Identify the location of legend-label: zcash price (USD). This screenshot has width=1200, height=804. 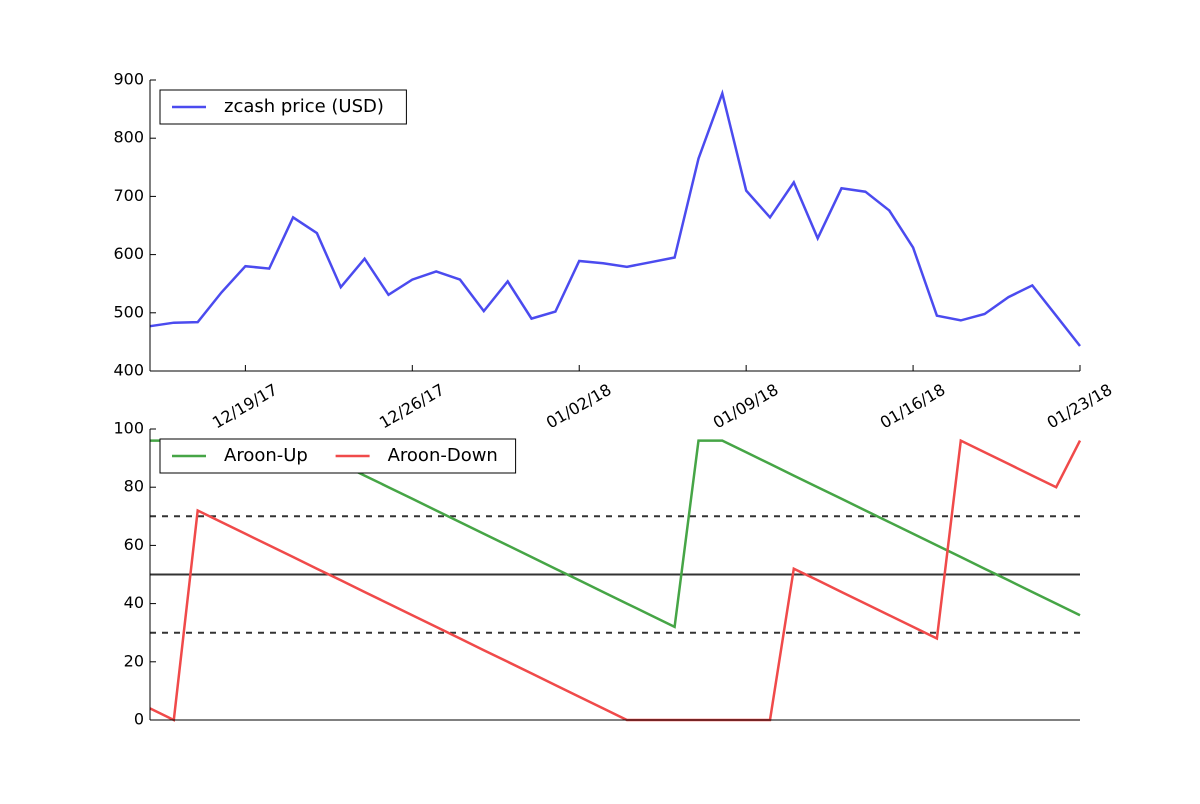
(304, 106).